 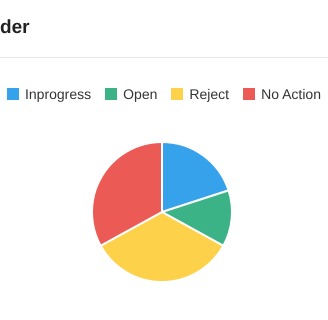 What do you see at coordinates (291, 94) in the screenshot?
I see `legend-label: No Action` at bounding box center [291, 94].